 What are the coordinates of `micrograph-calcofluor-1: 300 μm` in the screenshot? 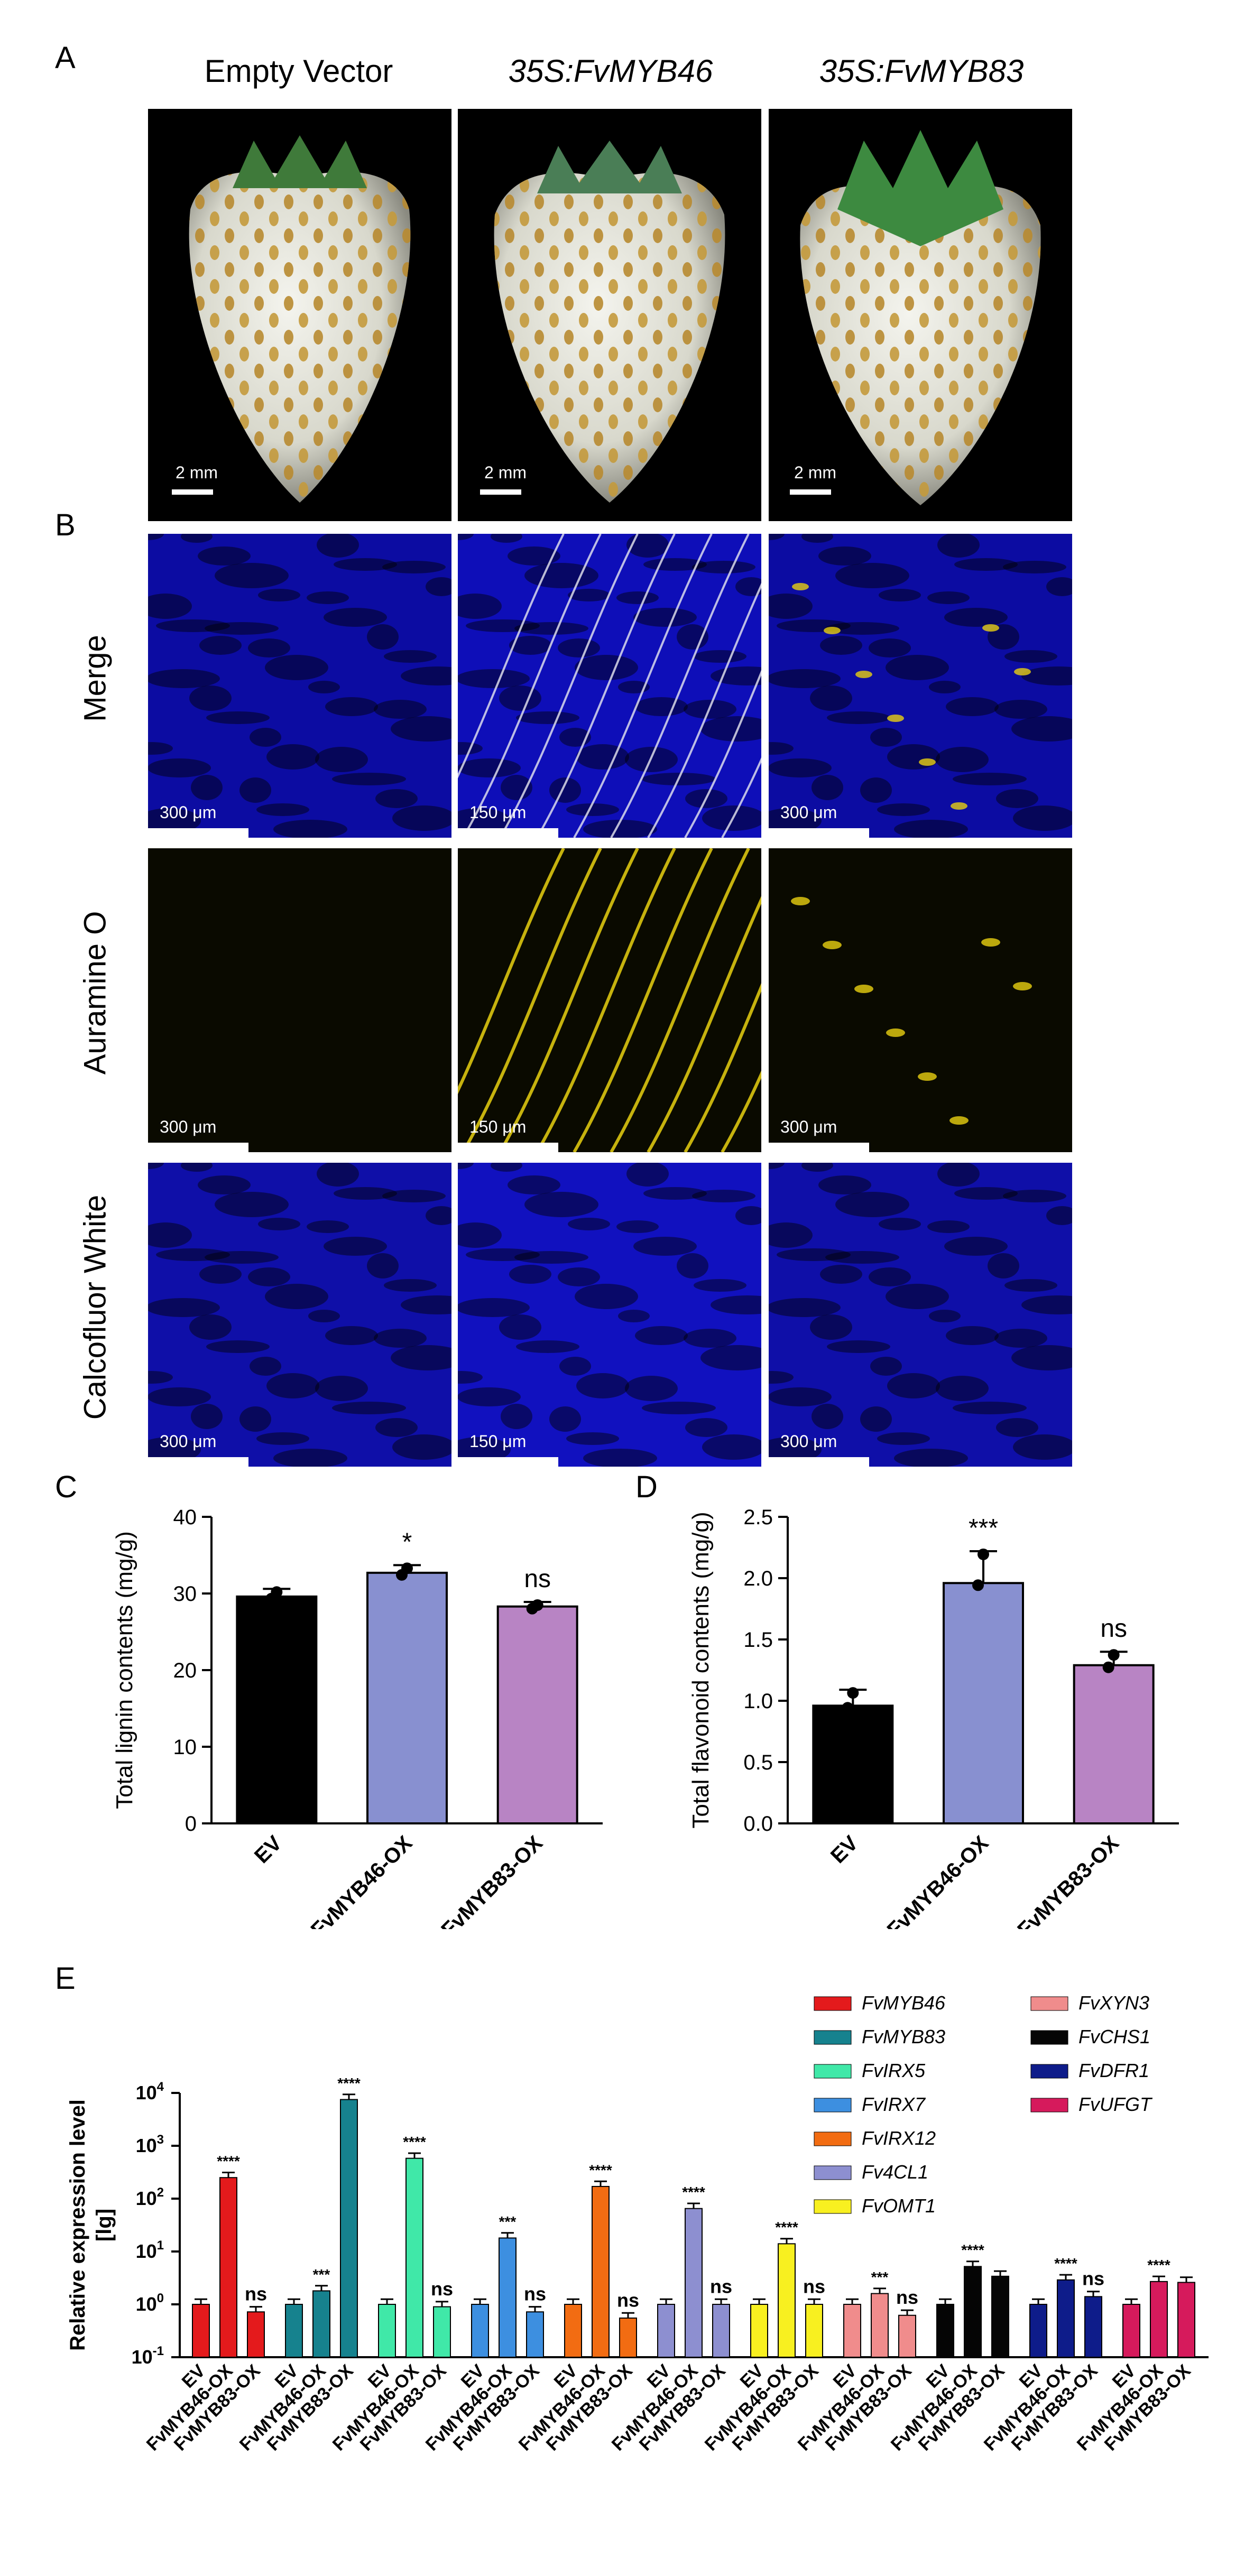 It's located at (300, 1315).